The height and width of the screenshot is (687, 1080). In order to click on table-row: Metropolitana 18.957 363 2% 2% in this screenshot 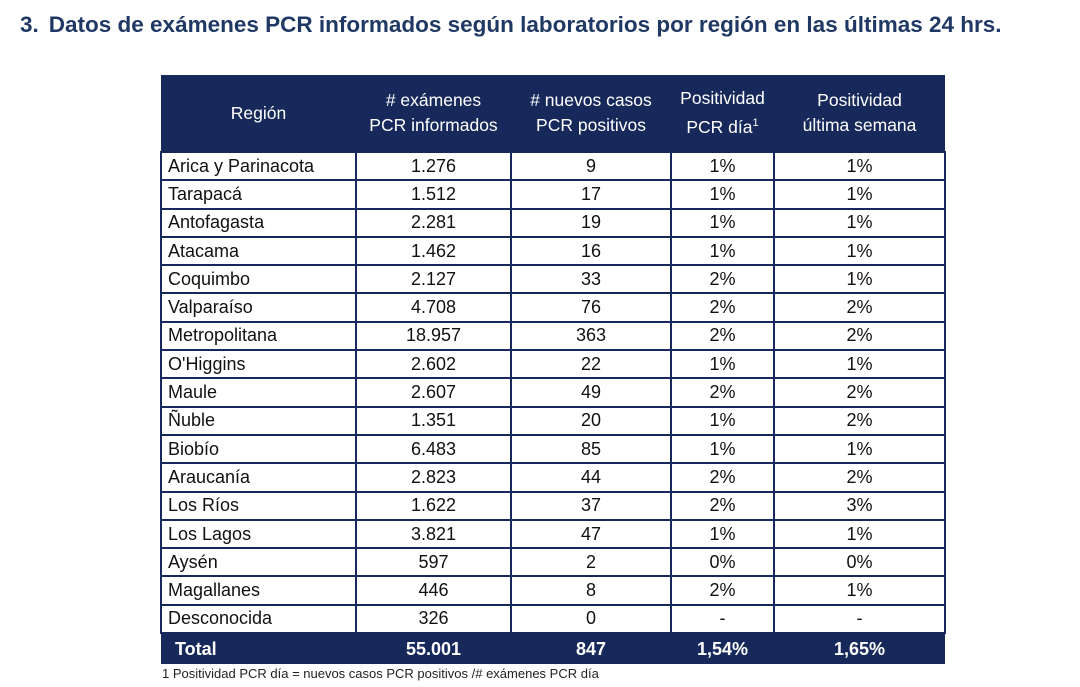, I will do `click(553, 336)`.